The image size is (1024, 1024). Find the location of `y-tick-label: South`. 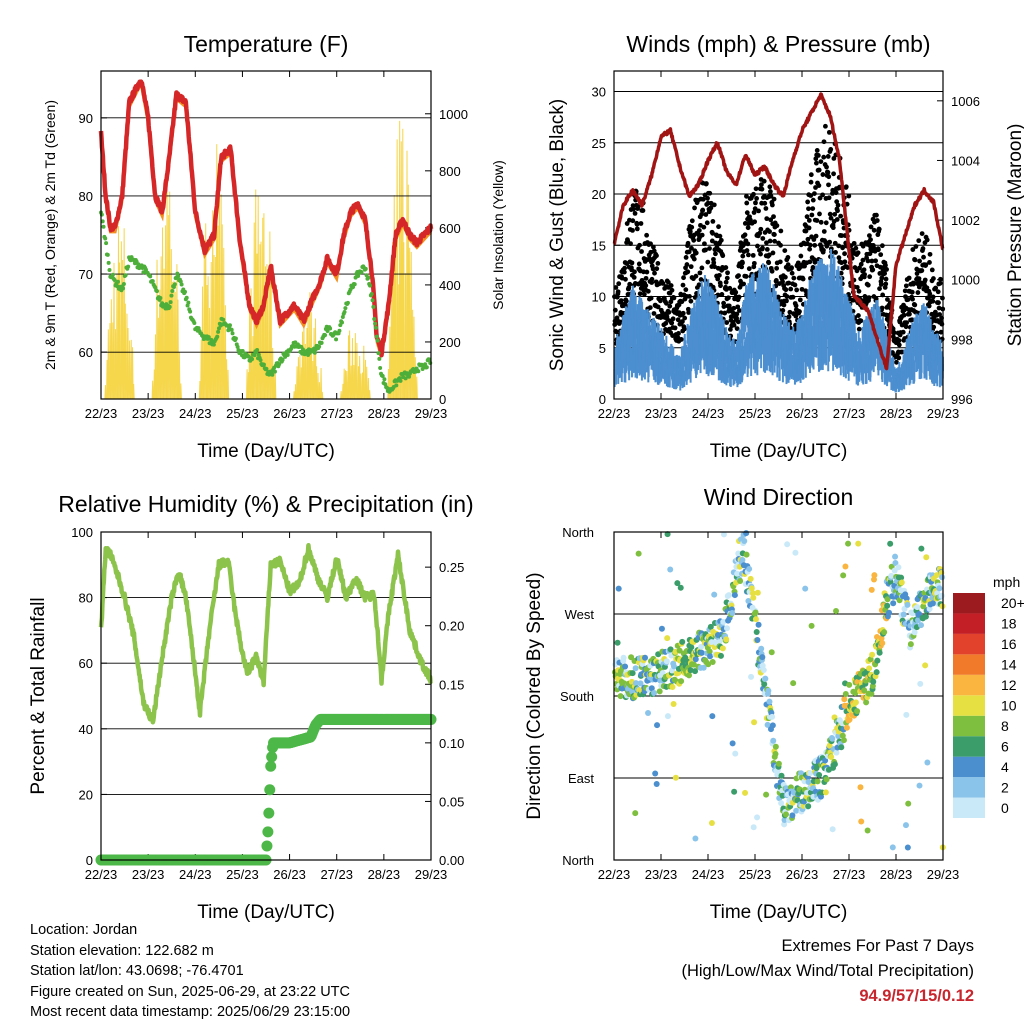

y-tick-label: South is located at coordinates (577, 696).